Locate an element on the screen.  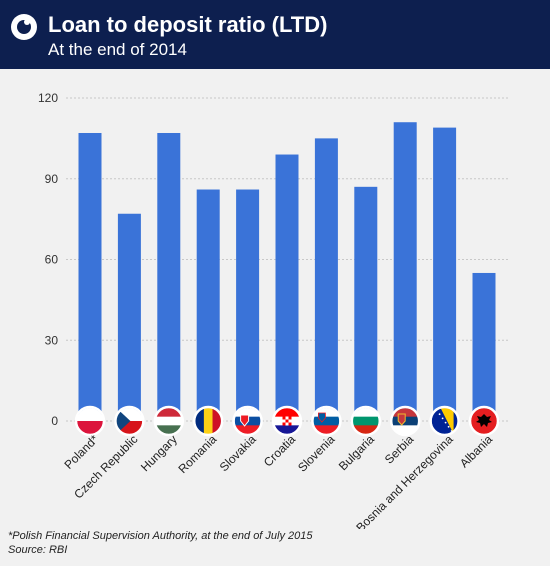
x-tick-label: Romania is located at coordinates (197, 454).